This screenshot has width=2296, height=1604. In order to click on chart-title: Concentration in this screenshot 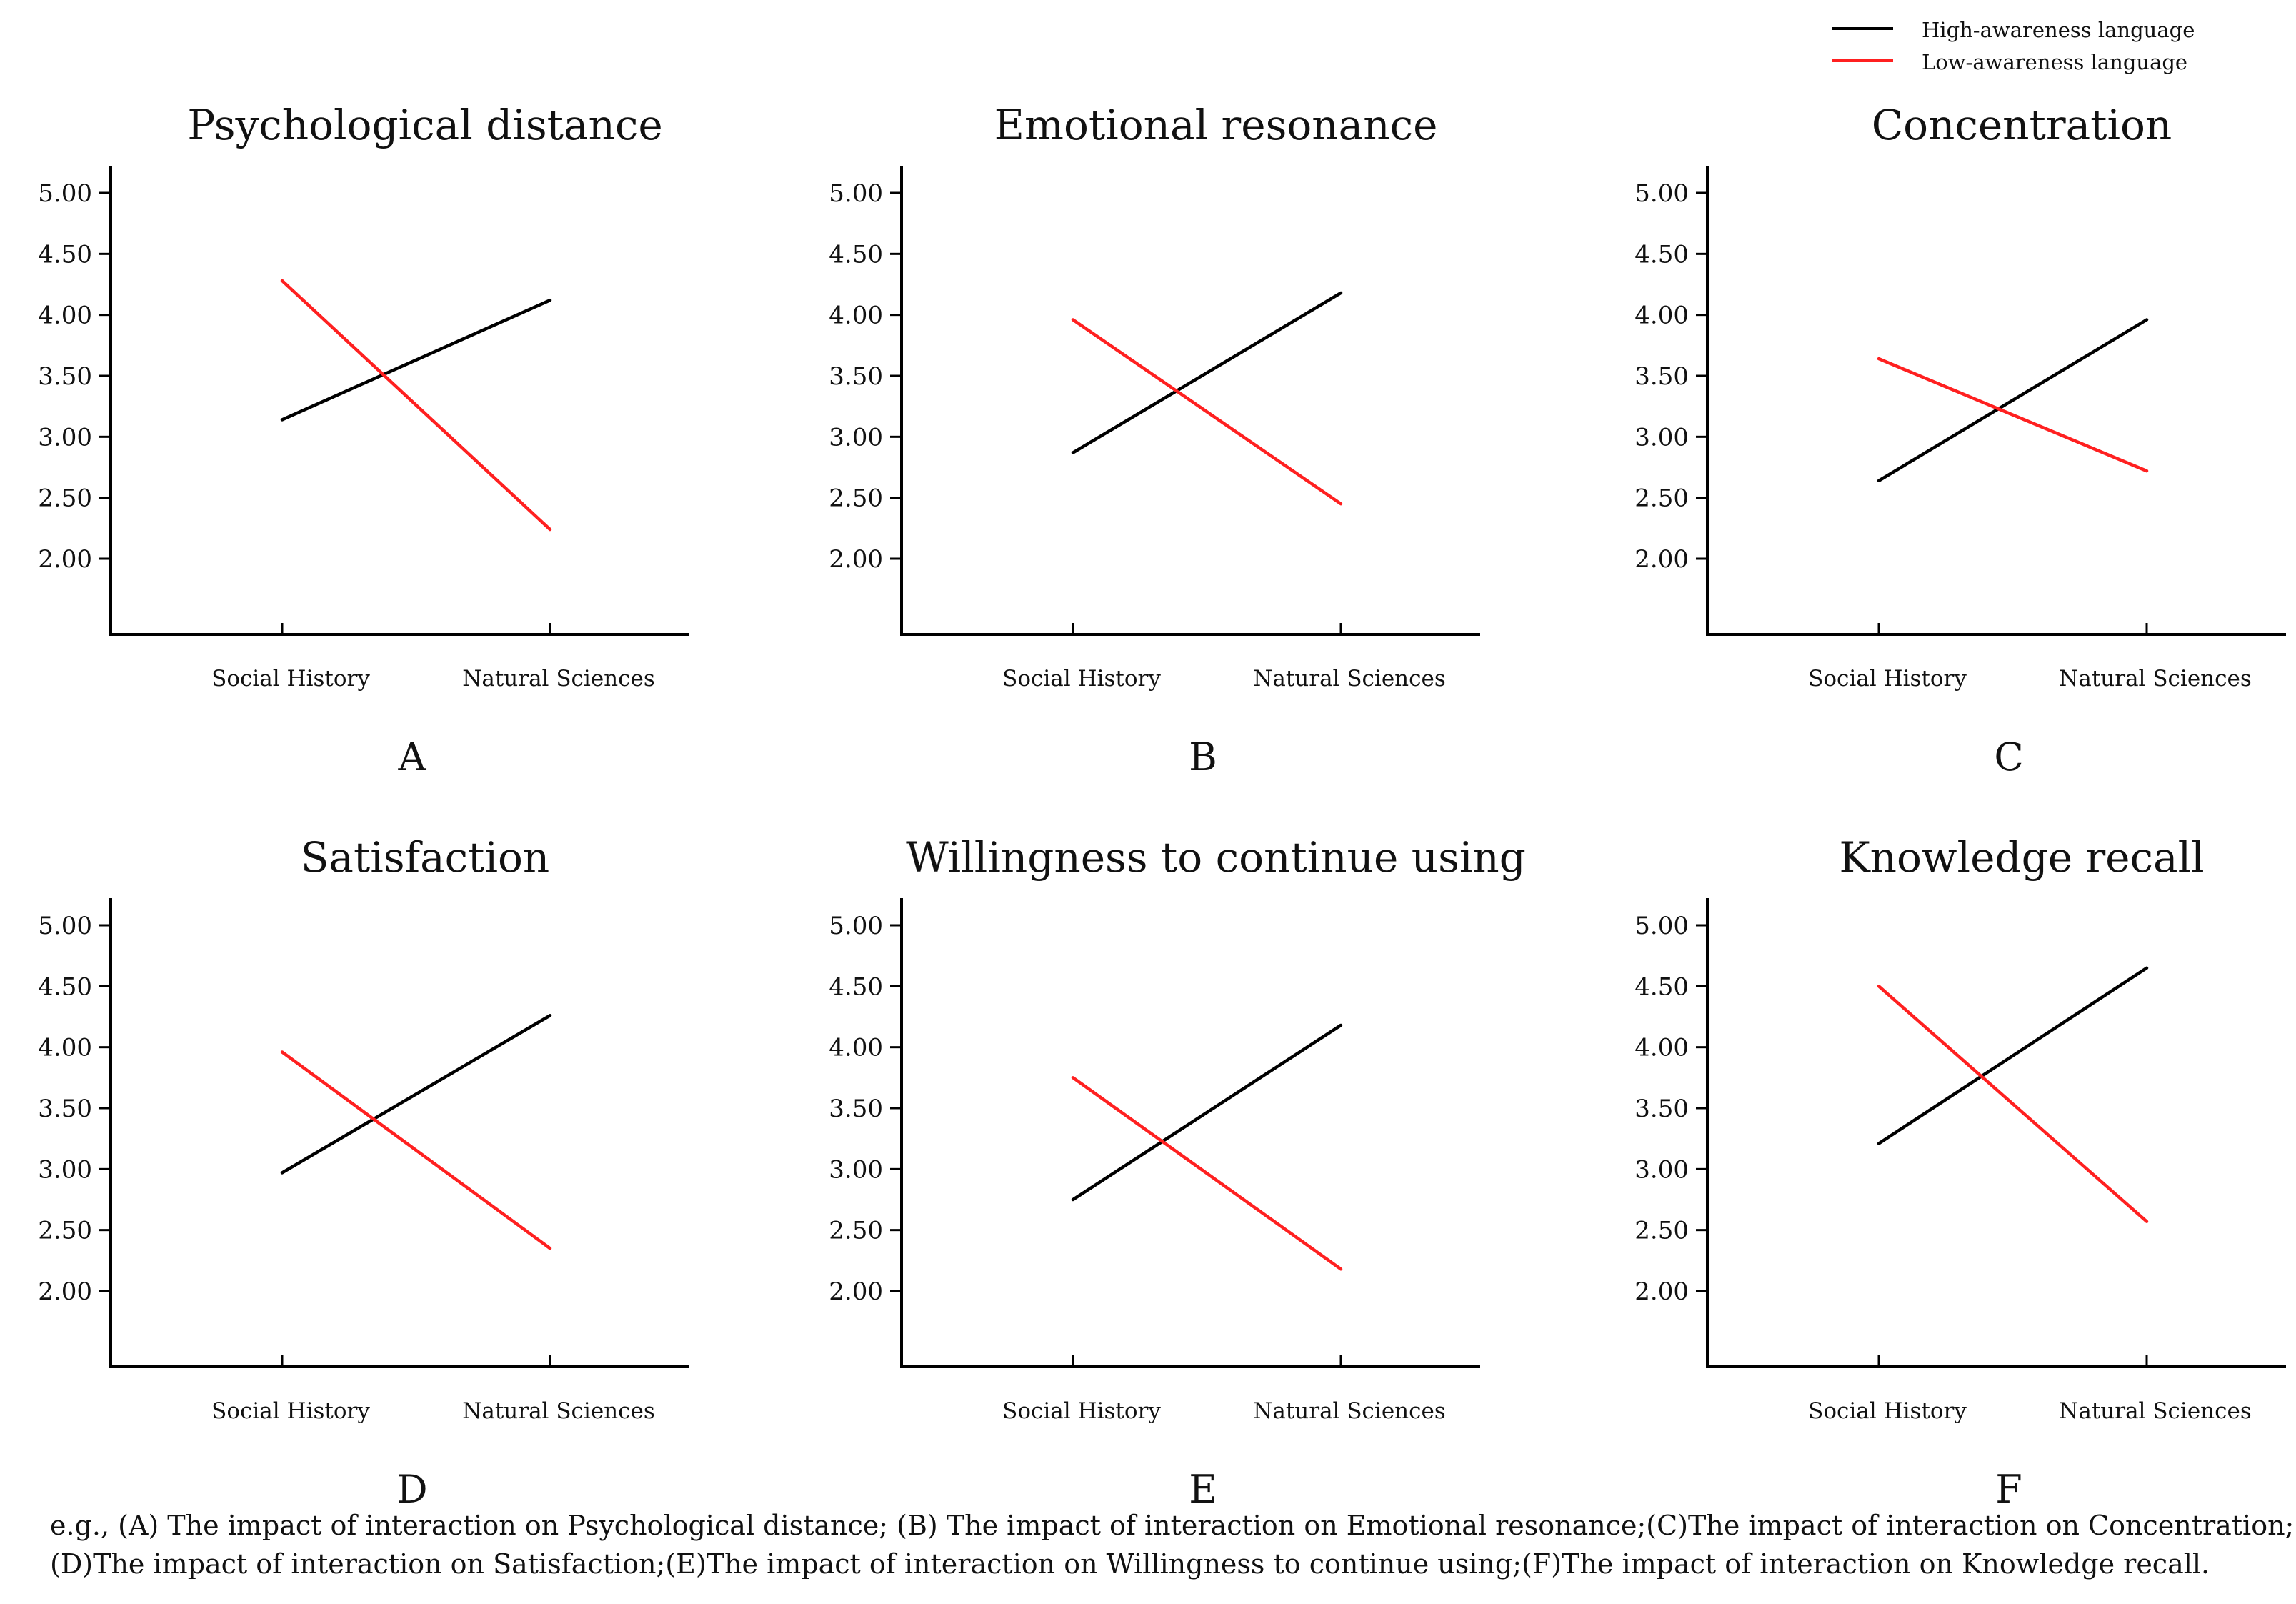, I will do `click(2022, 125)`.